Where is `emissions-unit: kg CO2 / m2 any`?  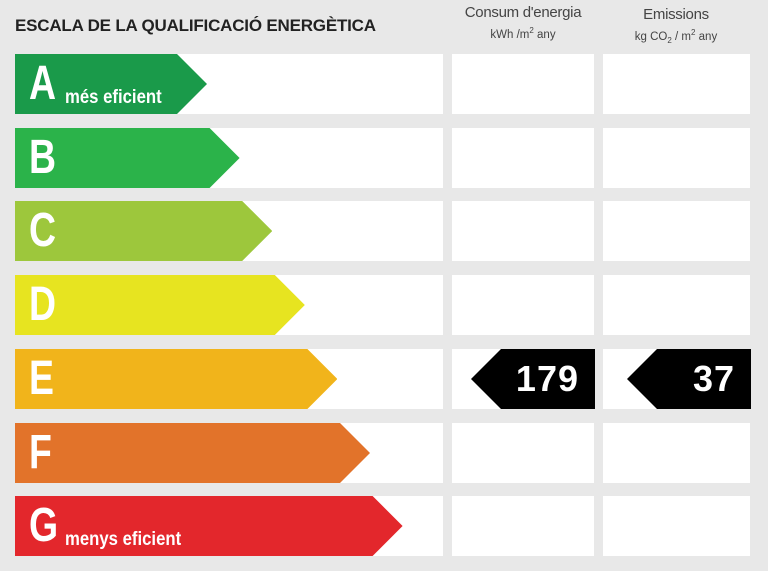 emissions-unit: kg CO2 / m2 any is located at coordinates (676, 37).